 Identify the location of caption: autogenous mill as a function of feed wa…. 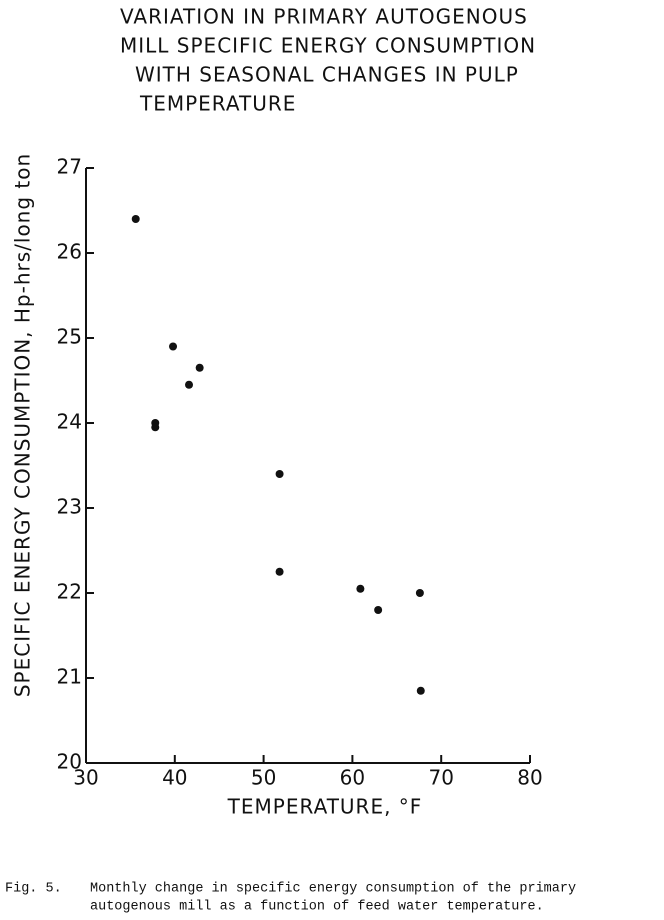
(317, 907).